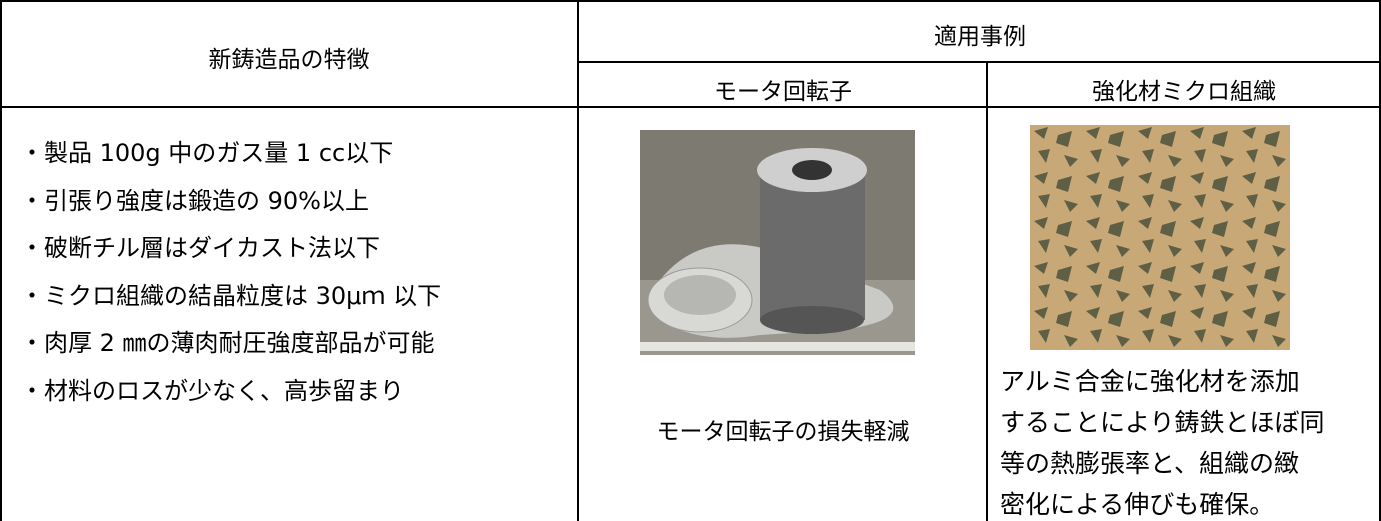  I want to click on header: 新鋳造品の特徴, so click(289, 60).